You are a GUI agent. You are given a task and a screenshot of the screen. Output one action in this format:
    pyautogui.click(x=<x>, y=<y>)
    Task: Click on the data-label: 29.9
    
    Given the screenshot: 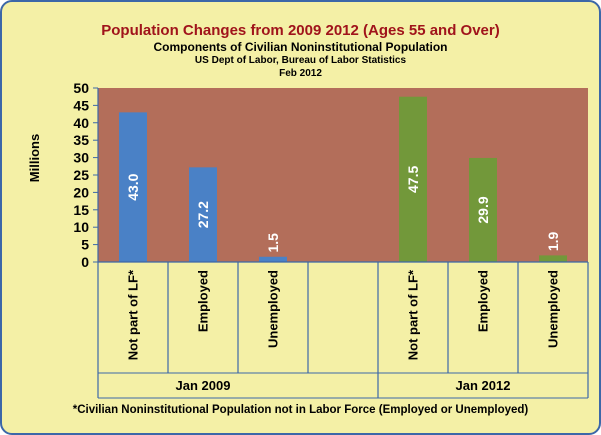 What is the action you would take?
    pyautogui.click(x=483, y=209)
    